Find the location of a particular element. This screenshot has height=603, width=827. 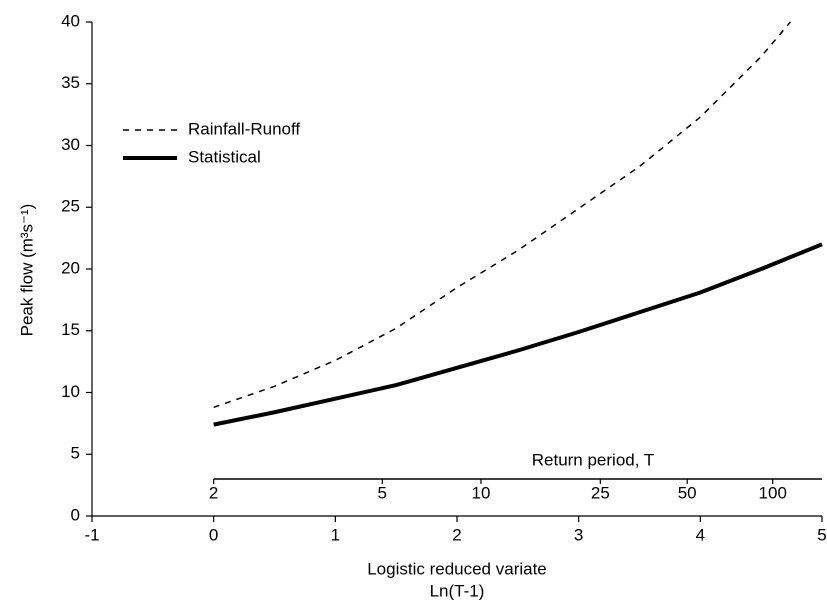

y-tick-label: 10 is located at coordinates (70, 391).